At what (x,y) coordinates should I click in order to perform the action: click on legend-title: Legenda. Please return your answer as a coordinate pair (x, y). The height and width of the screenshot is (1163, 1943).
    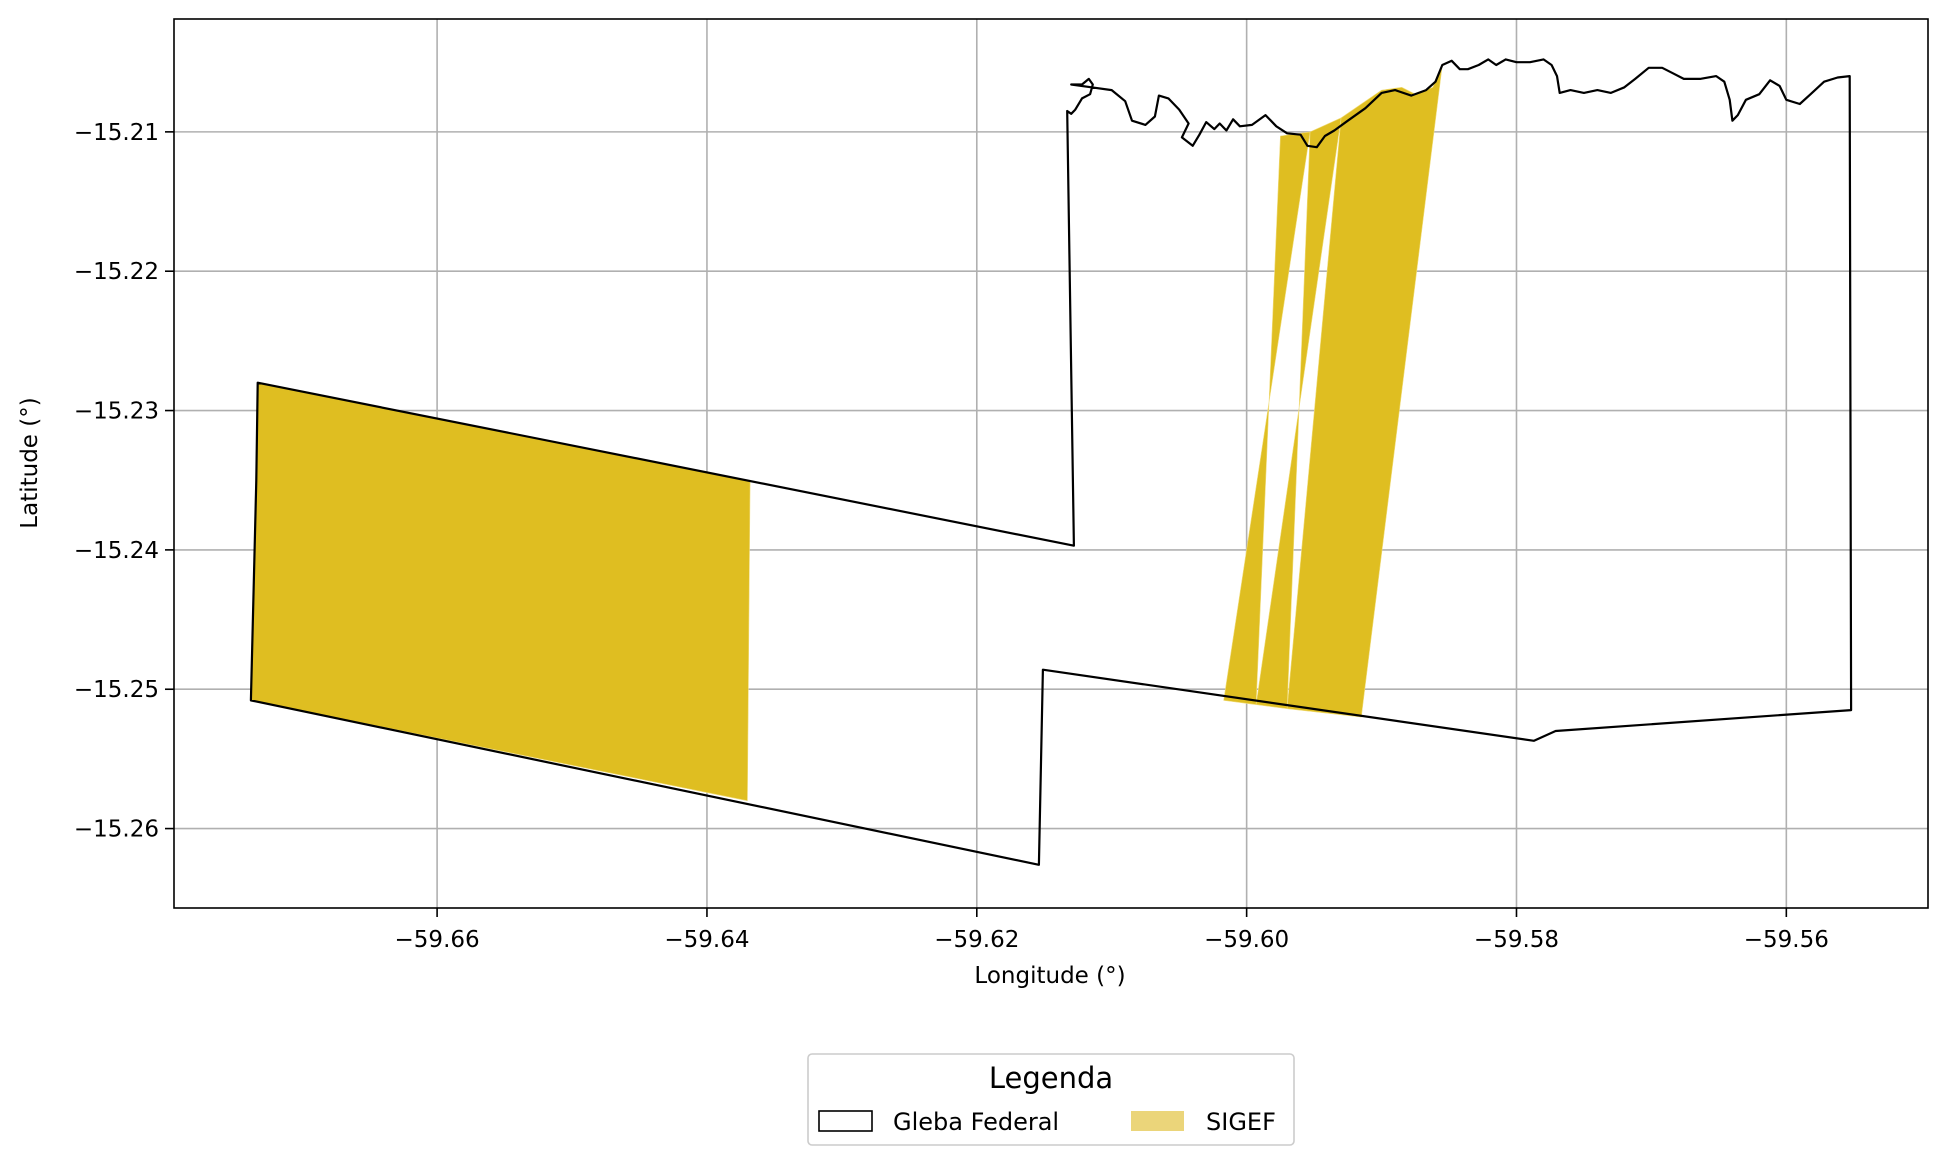
    Looking at the image, I should click on (1051, 1078).